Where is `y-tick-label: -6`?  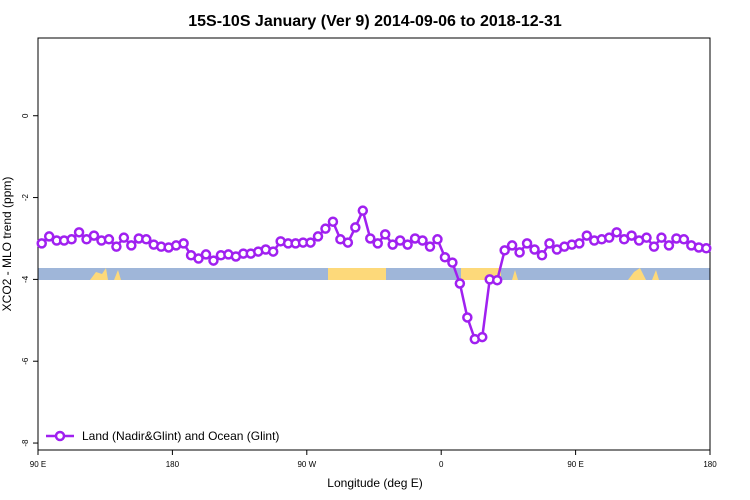 y-tick-label: -6 is located at coordinates (25, 361).